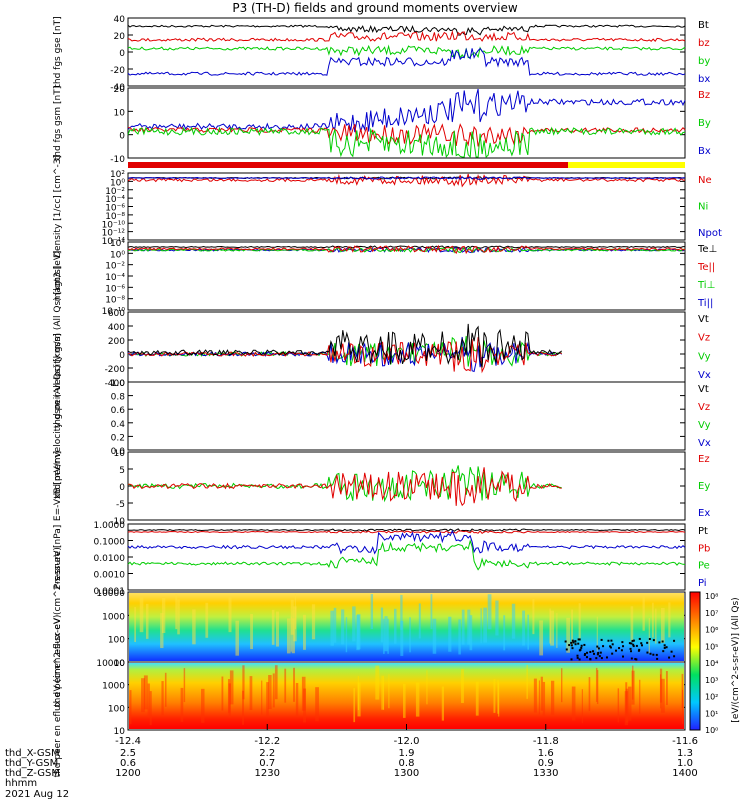 The width and height of the screenshot is (750, 800). I want to click on y-tick-label: 10⁻¹², so click(114, 234).